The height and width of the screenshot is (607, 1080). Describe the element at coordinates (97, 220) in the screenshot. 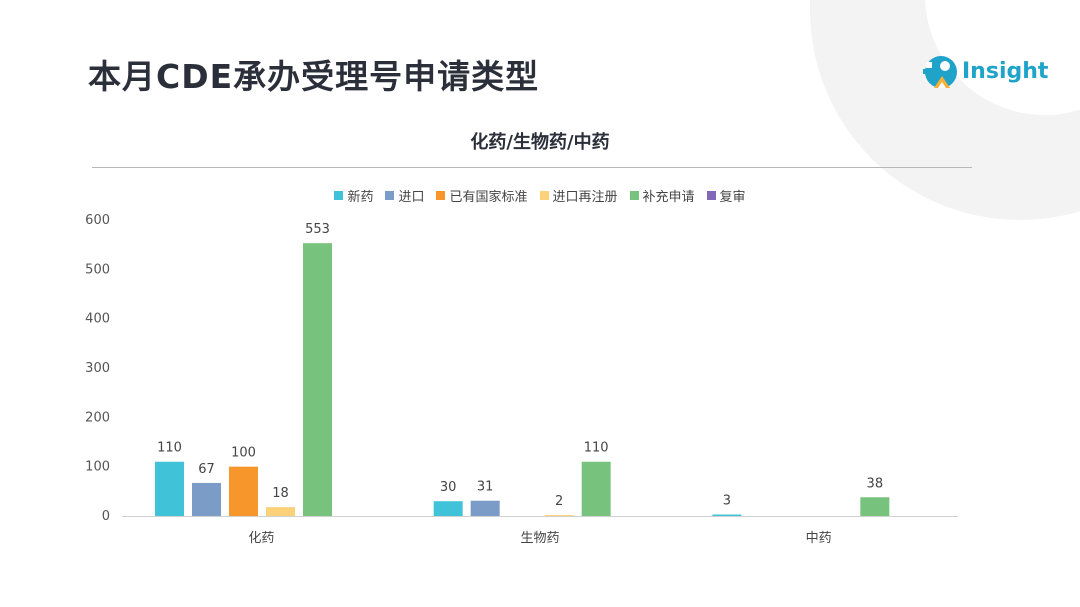

I see `y-tick-label: 600` at that location.